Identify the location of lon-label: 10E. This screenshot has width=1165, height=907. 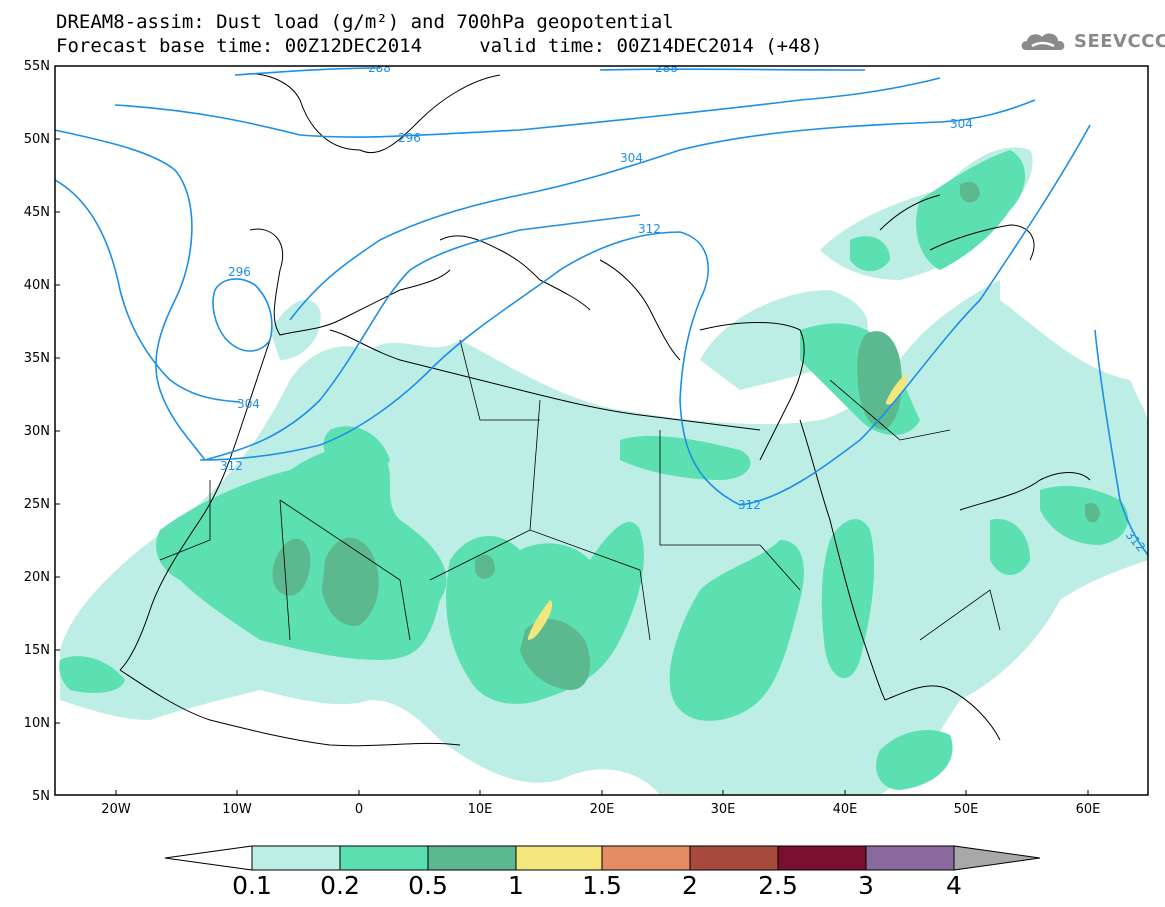
(480, 809).